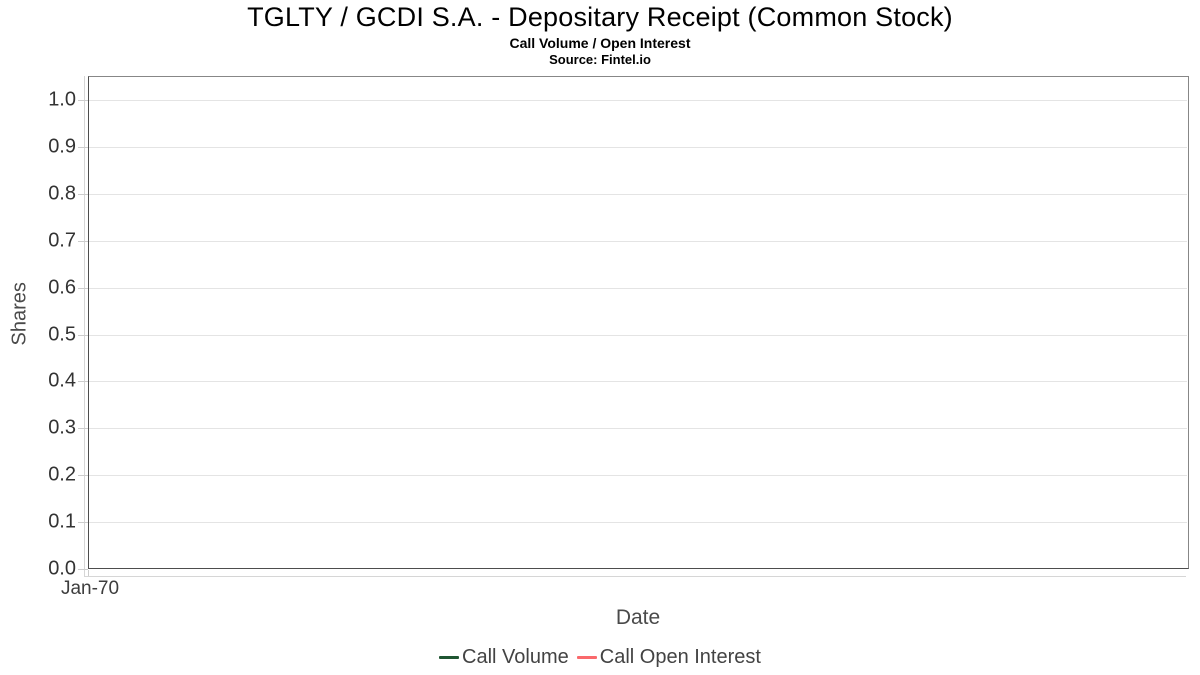  What do you see at coordinates (62, 427) in the screenshot?
I see `y-axis-tick-label: 0.3` at bounding box center [62, 427].